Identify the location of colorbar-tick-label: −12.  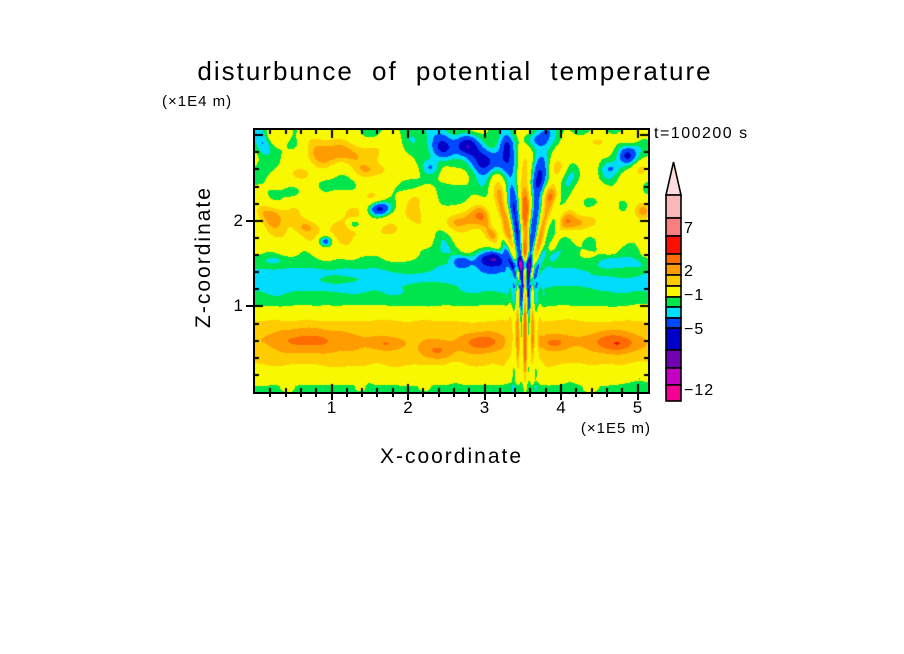
(699, 390).